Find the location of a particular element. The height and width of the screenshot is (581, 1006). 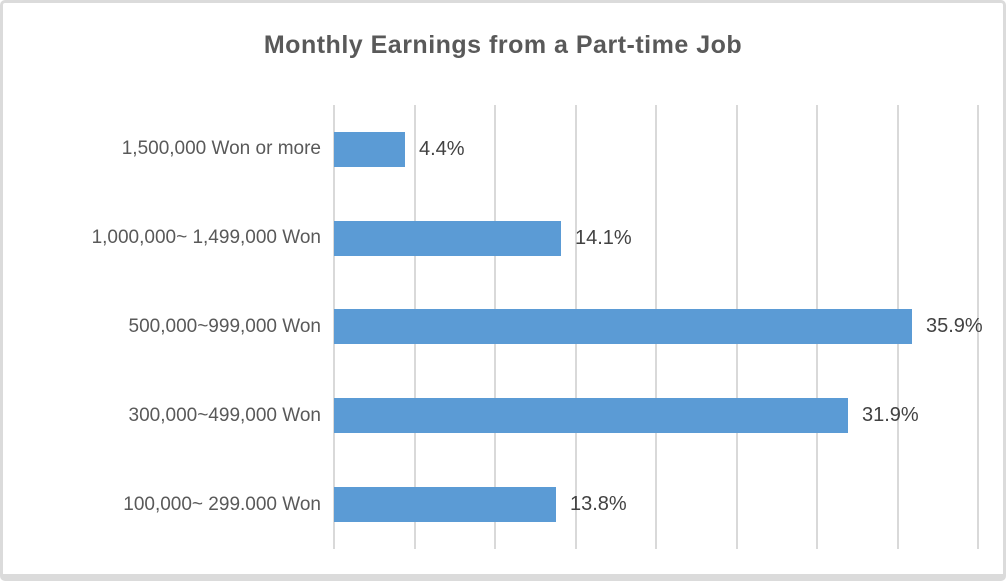

category-label-4: 100,000~ 299.000 Won is located at coordinates (222, 504).